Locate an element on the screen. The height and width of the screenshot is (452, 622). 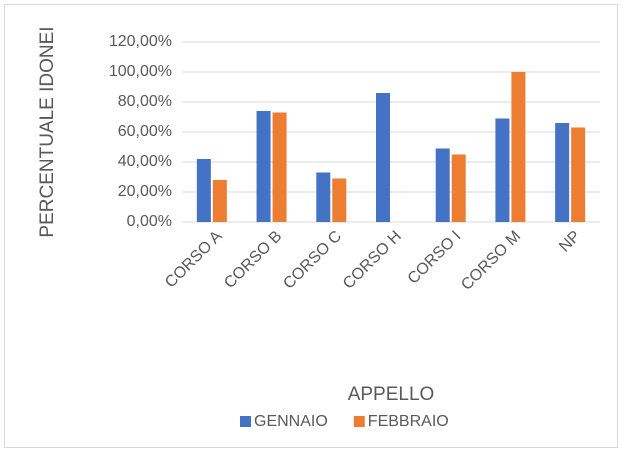
legend-label: FEBBRAIO is located at coordinates (408, 421).